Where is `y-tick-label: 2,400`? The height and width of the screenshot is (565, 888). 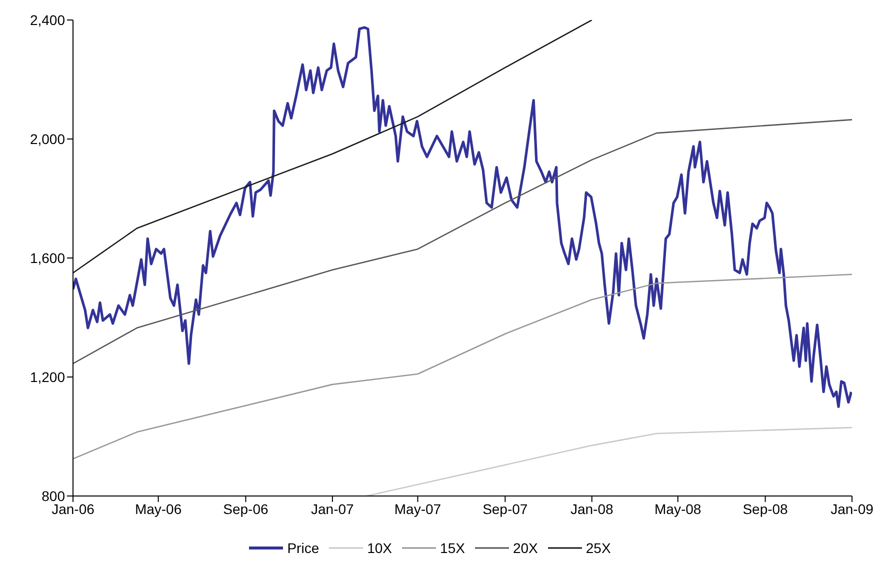
y-tick-label: 2,400 is located at coordinates (48, 20).